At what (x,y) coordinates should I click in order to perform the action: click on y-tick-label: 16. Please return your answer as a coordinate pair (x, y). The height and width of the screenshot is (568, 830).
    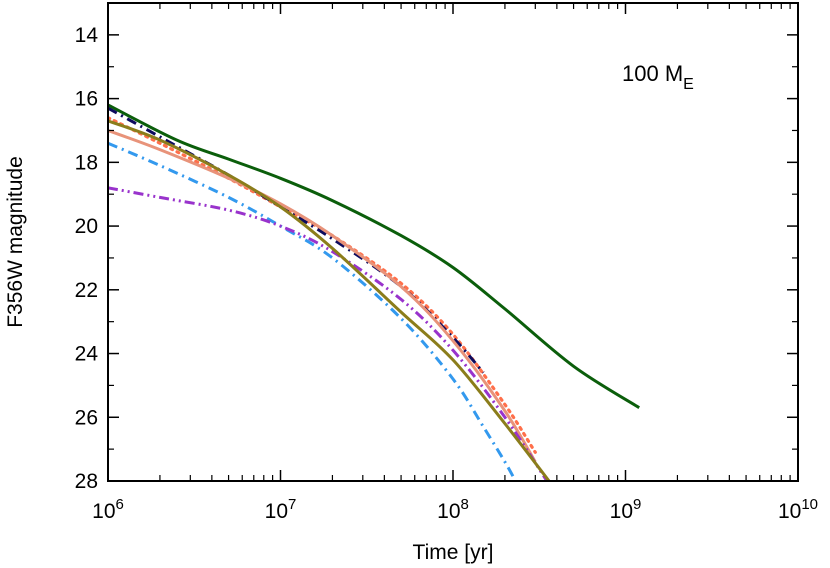
    Looking at the image, I should click on (86, 99).